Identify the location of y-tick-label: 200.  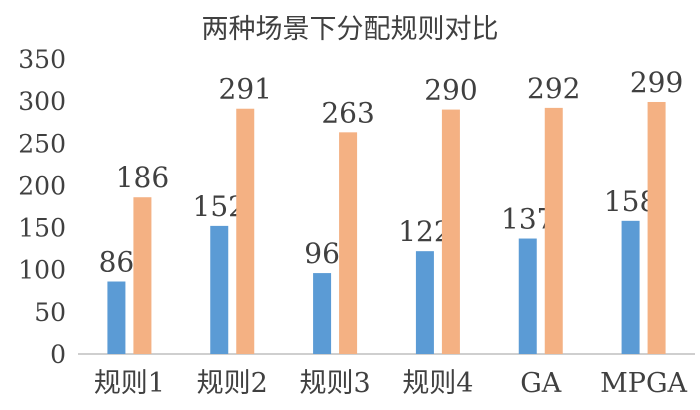
(42, 185).